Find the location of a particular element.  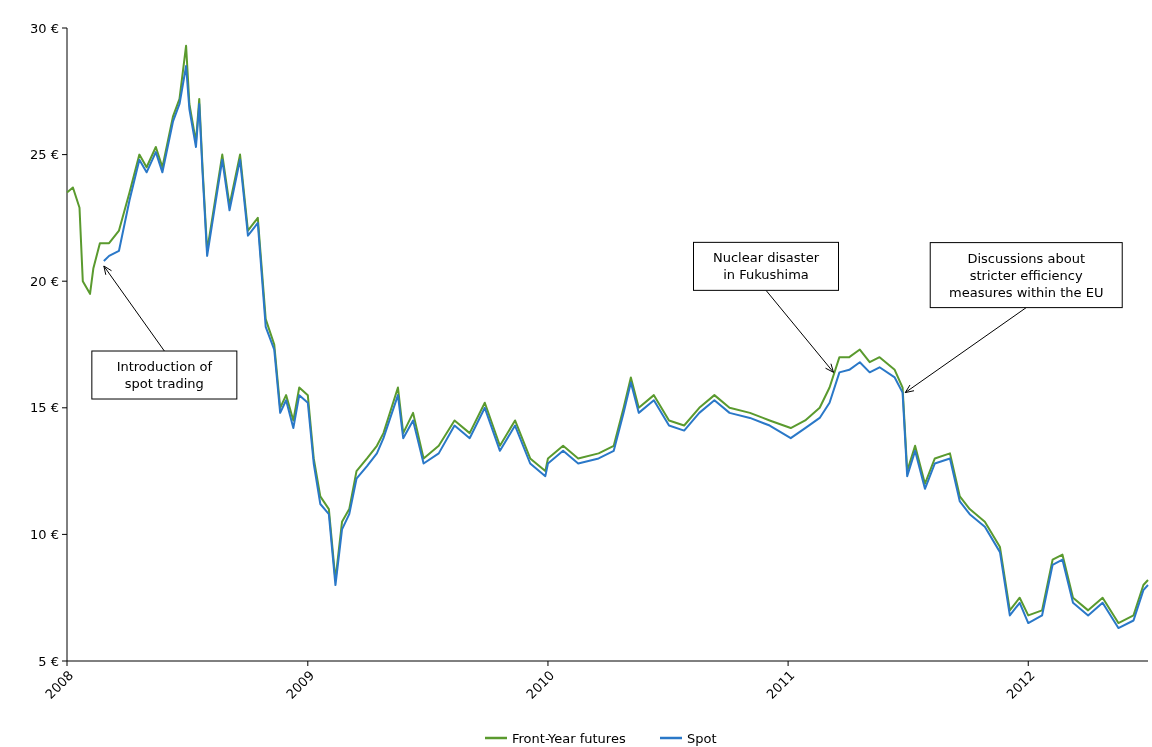

y-tick-label: 5 € is located at coordinates (48, 661).